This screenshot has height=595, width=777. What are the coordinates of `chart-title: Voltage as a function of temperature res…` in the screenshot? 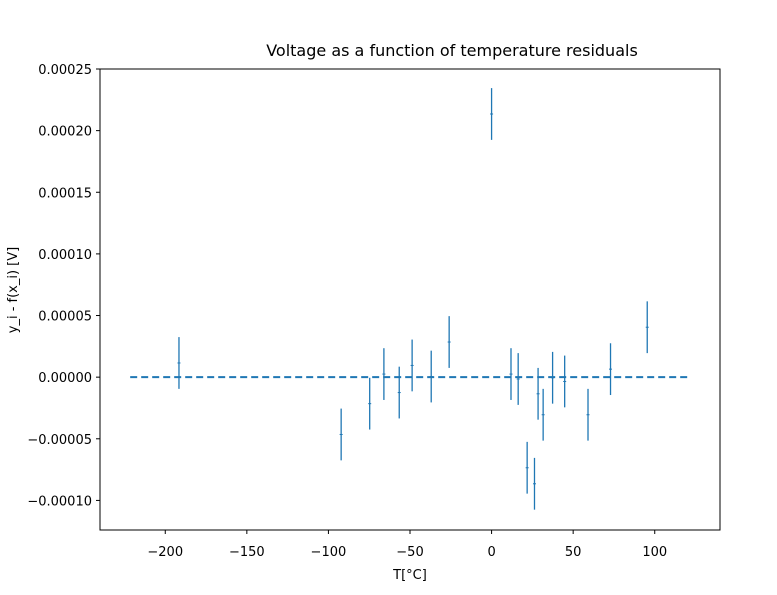 It's located at (452, 50).